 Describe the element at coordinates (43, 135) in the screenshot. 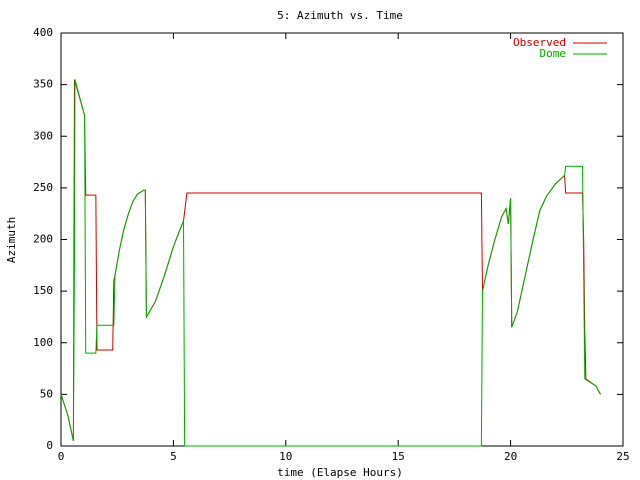

I see `y-tick-label: 300` at that location.